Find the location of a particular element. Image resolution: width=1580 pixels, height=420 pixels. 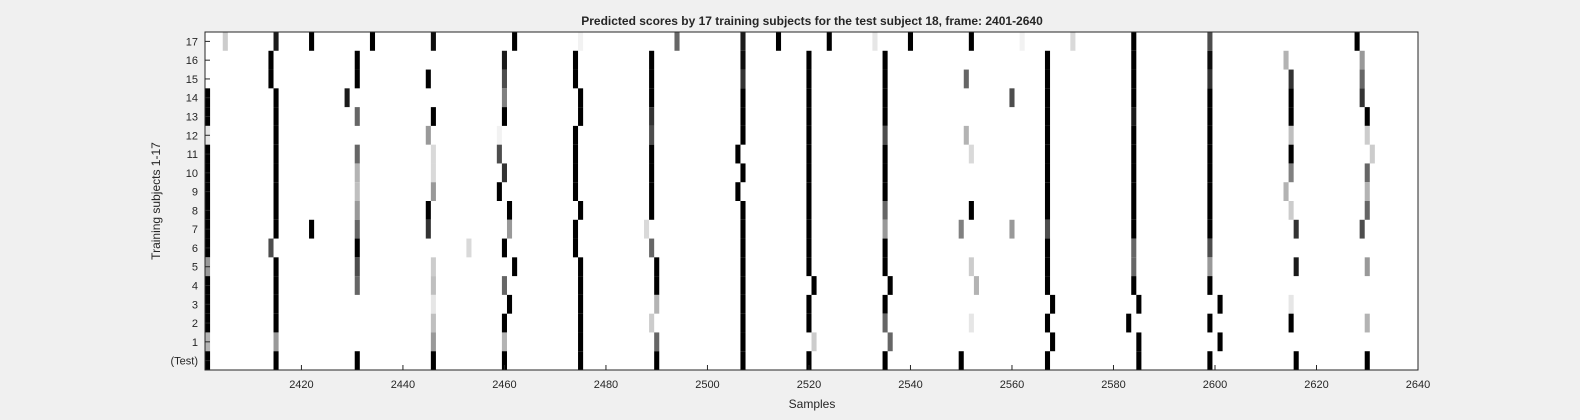

x-tick-label: 2540 is located at coordinates (910, 385).